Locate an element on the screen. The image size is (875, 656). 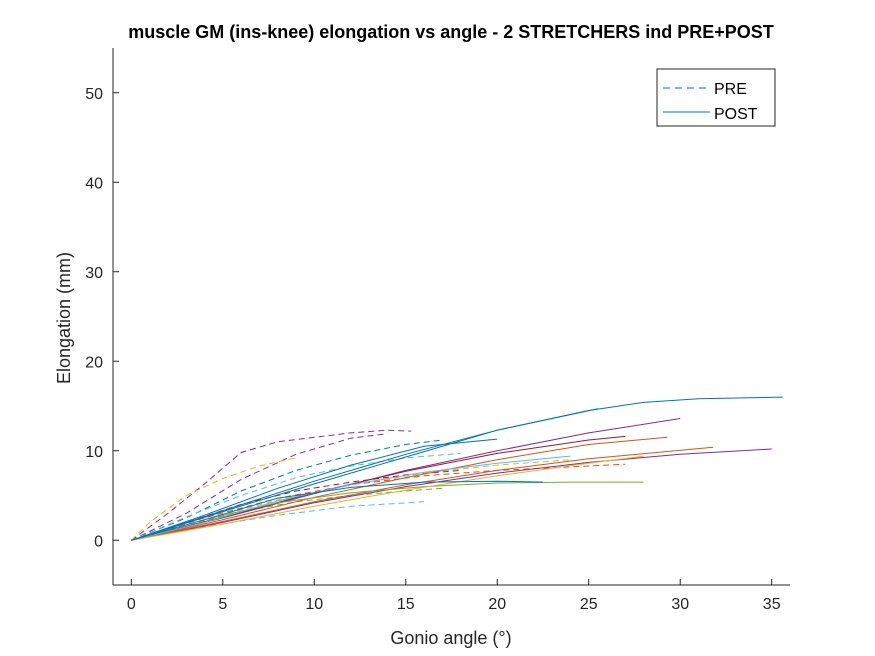
x-tick-label: 30 is located at coordinates (680, 604).